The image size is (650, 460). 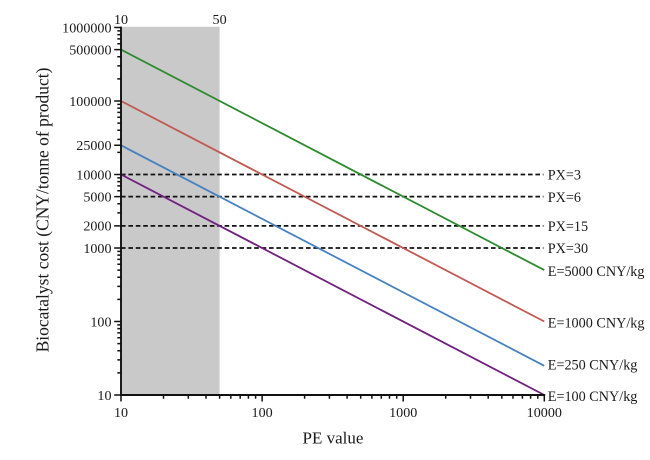 What do you see at coordinates (564, 176) in the screenshot?
I see `svg-text: PX=3` at bounding box center [564, 176].